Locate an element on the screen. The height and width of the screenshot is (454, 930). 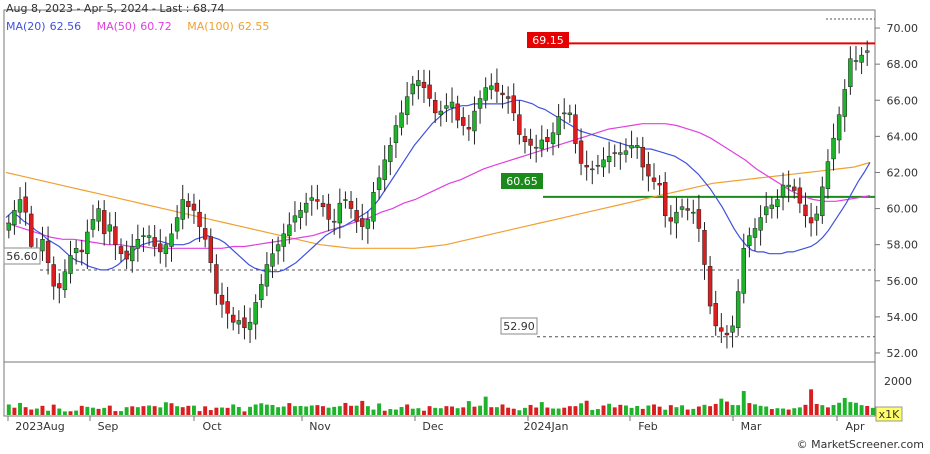
mid-level-label: 56.60 is located at coordinates (22, 256).